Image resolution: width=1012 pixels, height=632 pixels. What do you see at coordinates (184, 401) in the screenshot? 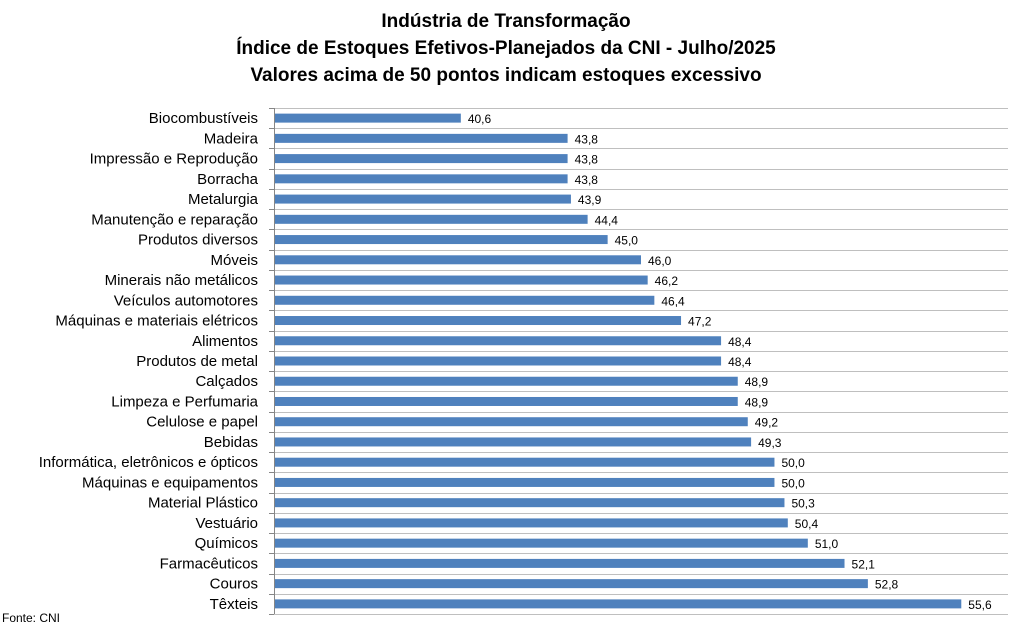
I see `category-label: Limpeza e Perfumaria` at bounding box center [184, 401].